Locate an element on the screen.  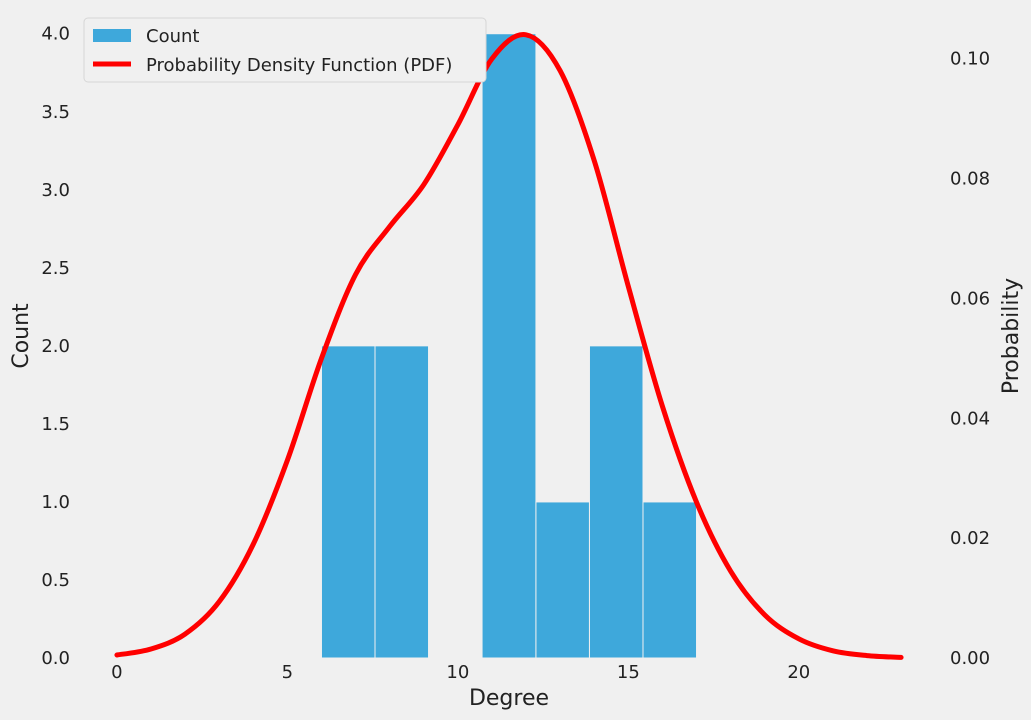
y2-tick-label: 0.04 is located at coordinates (970, 418).